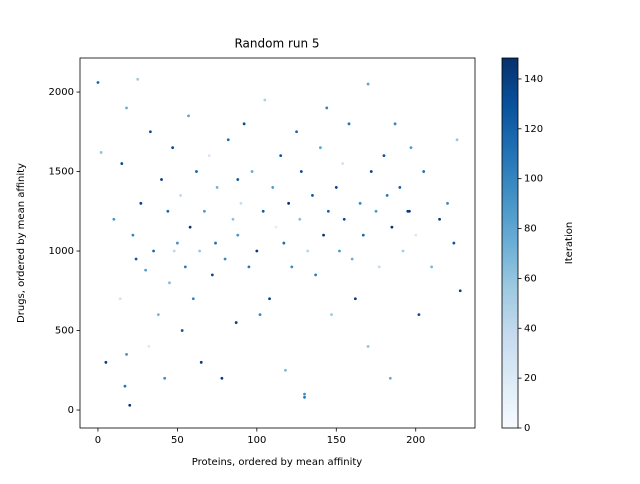 The height and width of the screenshot is (484, 640). Describe the element at coordinates (256, 440) in the screenshot. I see `x-tick-label: 100` at that location.